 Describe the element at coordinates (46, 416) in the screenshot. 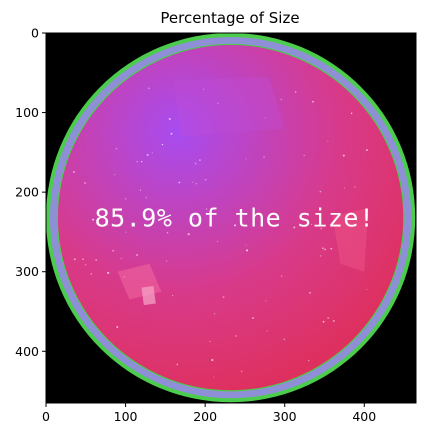

I see `x-tick-label: 0` at that location.